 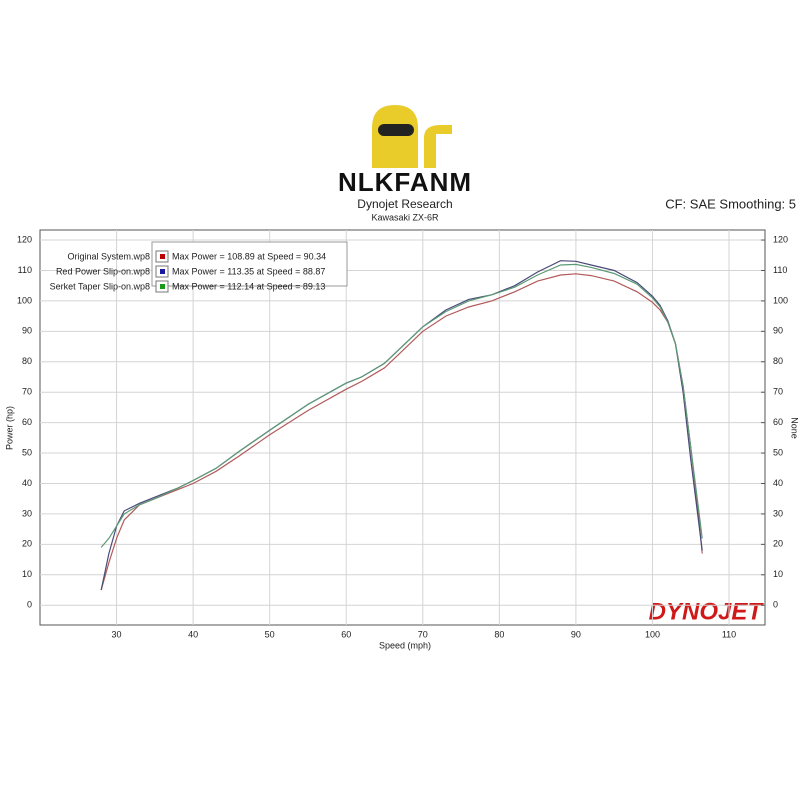 I want to click on helmet, so click(x=395, y=136).